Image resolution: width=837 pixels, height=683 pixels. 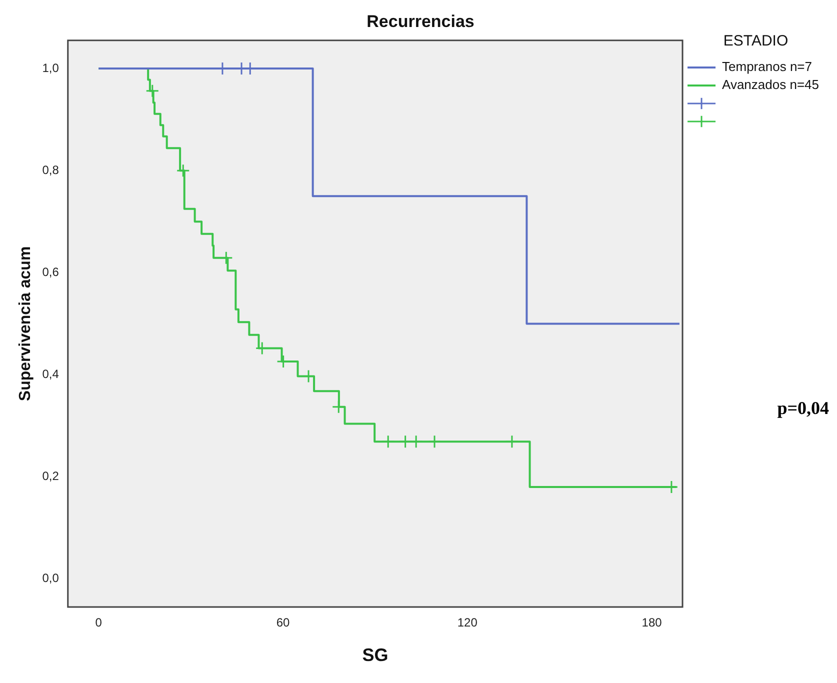 I want to click on legend-title: ESTADIO, so click(x=755, y=41).